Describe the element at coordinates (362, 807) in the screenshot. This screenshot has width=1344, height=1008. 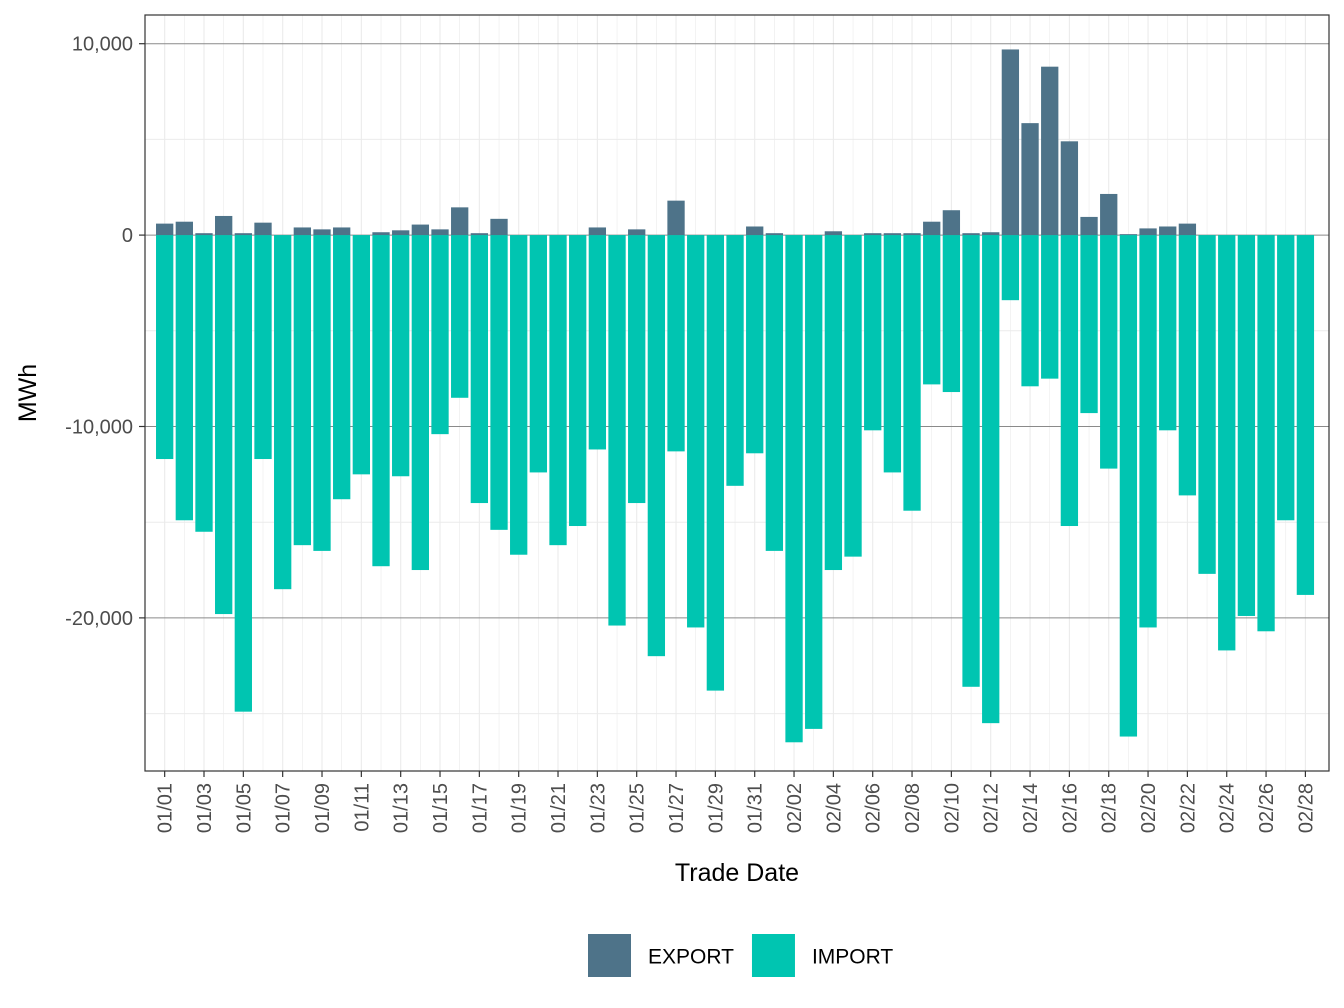
I see `x-tick-label: 01/11` at that location.